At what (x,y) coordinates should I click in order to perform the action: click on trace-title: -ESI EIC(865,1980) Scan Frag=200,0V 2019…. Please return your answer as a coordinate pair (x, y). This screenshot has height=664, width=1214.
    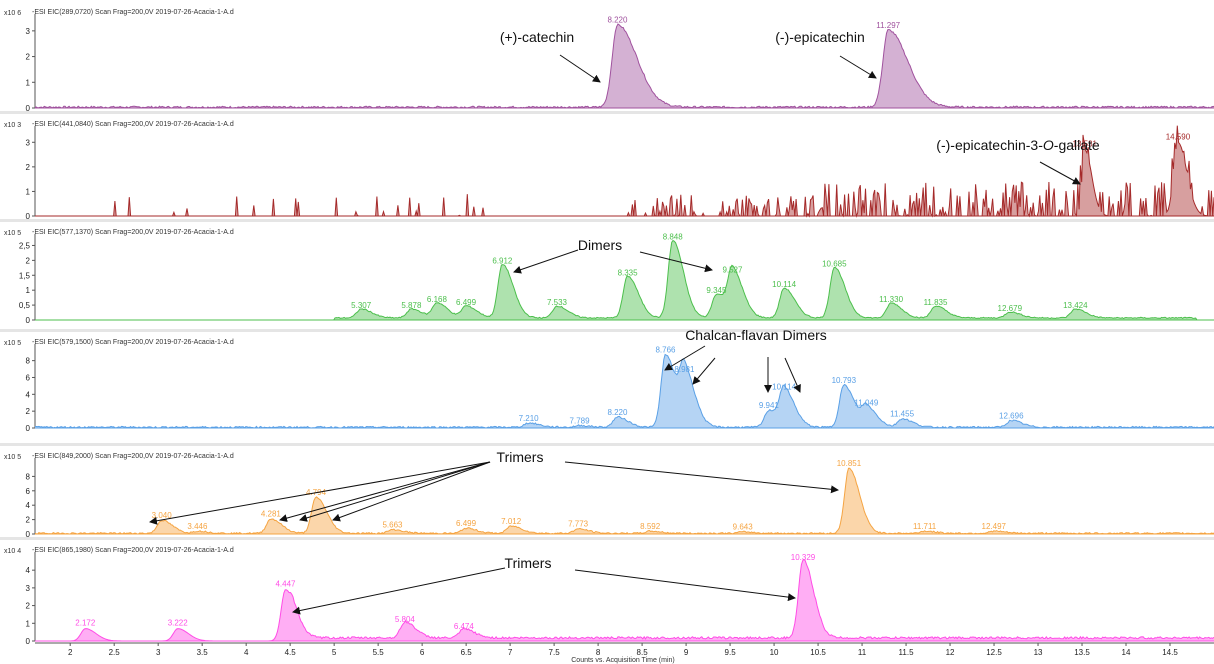
    Looking at the image, I should click on (133, 550).